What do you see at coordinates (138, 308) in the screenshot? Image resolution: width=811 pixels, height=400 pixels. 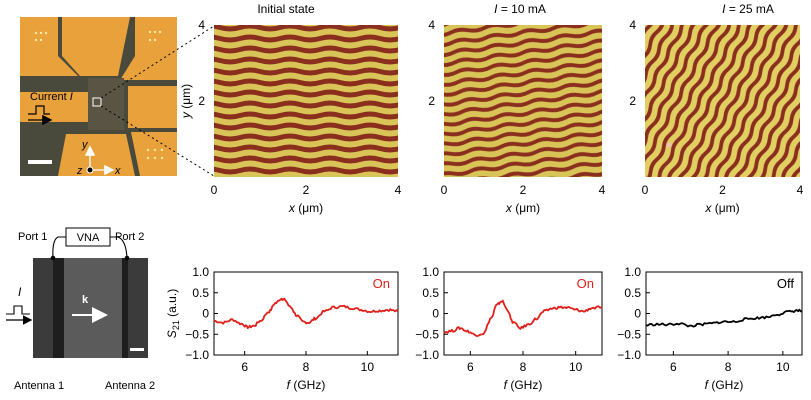 I see `antenna-2-strip` at bounding box center [138, 308].